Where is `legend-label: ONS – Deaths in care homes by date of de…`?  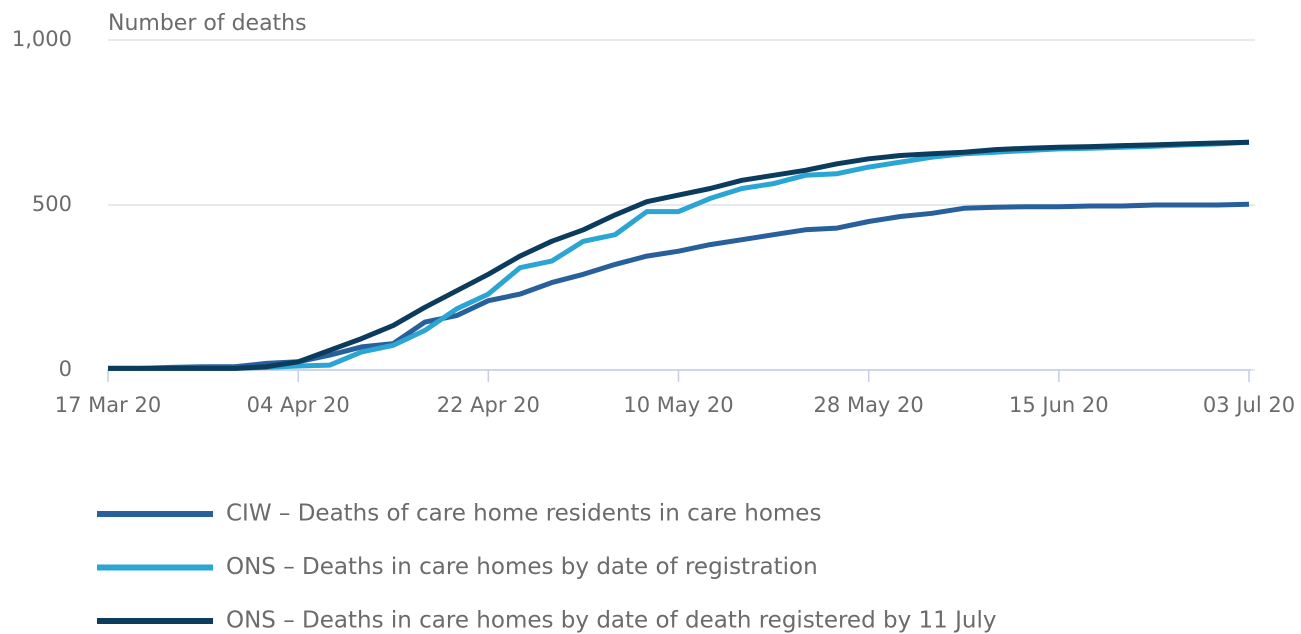 legend-label: ONS – Deaths in care homes by date of de… is located at coordinates (611, 621).